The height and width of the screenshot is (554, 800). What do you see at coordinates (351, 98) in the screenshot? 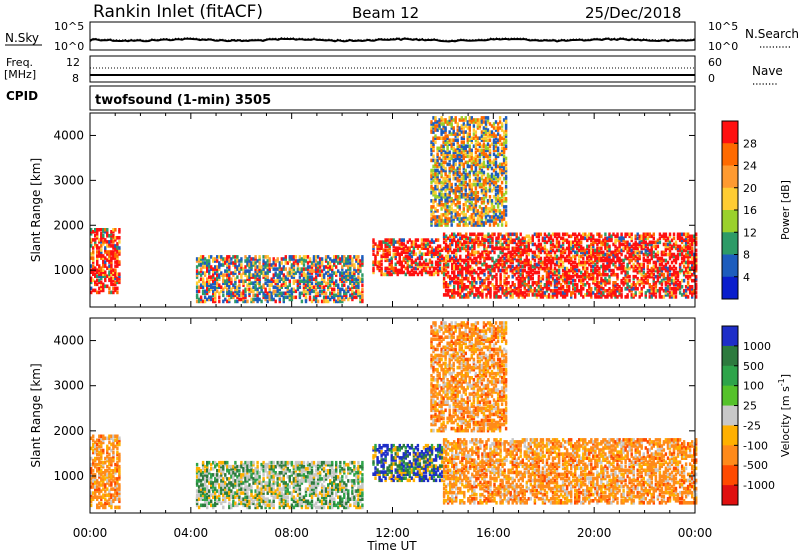
I see `cpid-panel: CPID twofsound (1-min) 3505` at bounding box center [351, 98].